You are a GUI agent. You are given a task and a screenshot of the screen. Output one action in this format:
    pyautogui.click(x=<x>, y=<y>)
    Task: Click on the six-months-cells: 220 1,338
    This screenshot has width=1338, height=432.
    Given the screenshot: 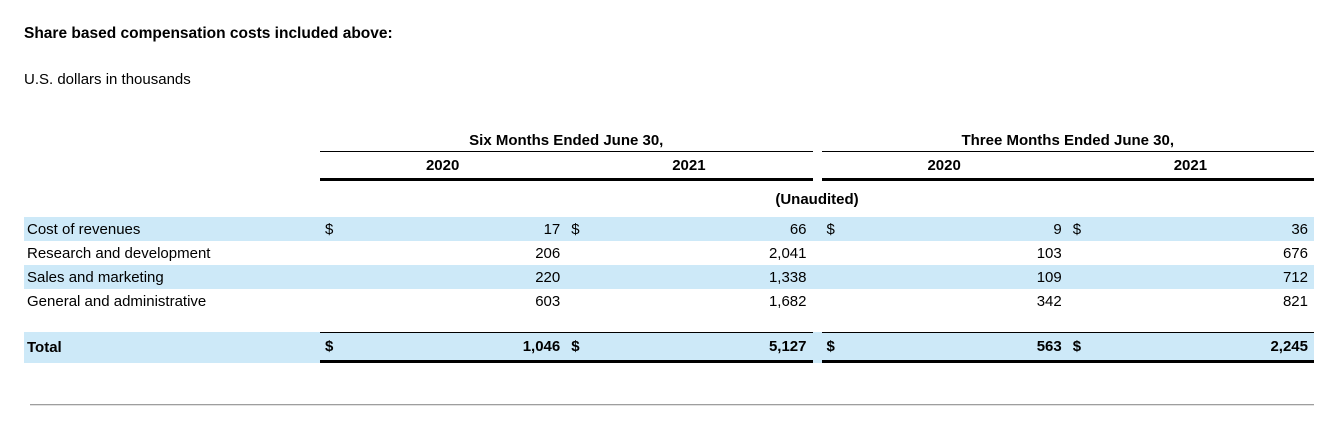 What is the action you would take?
    pyautogui.click(x=566, y=277)
    